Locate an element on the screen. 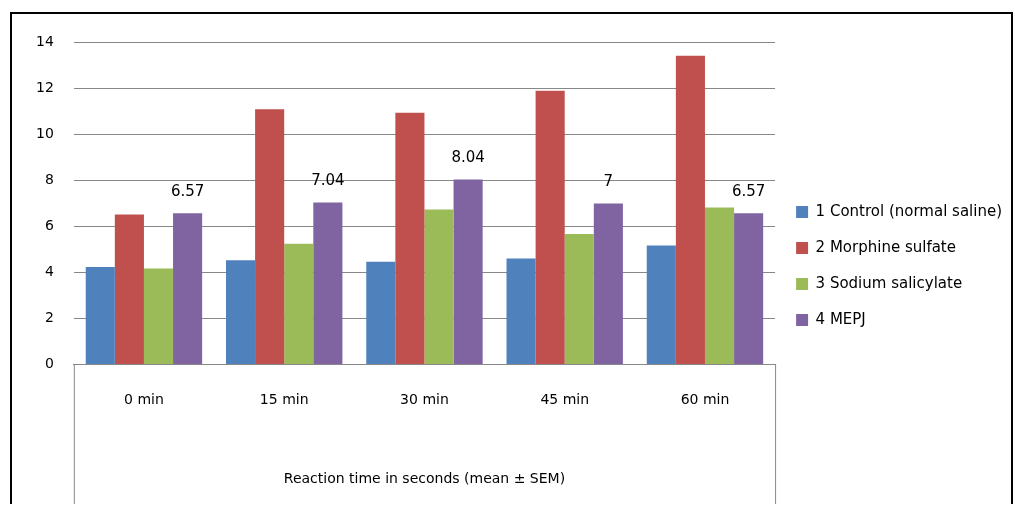  x-tick-label: 0 min is located at coordinates (144, 399).